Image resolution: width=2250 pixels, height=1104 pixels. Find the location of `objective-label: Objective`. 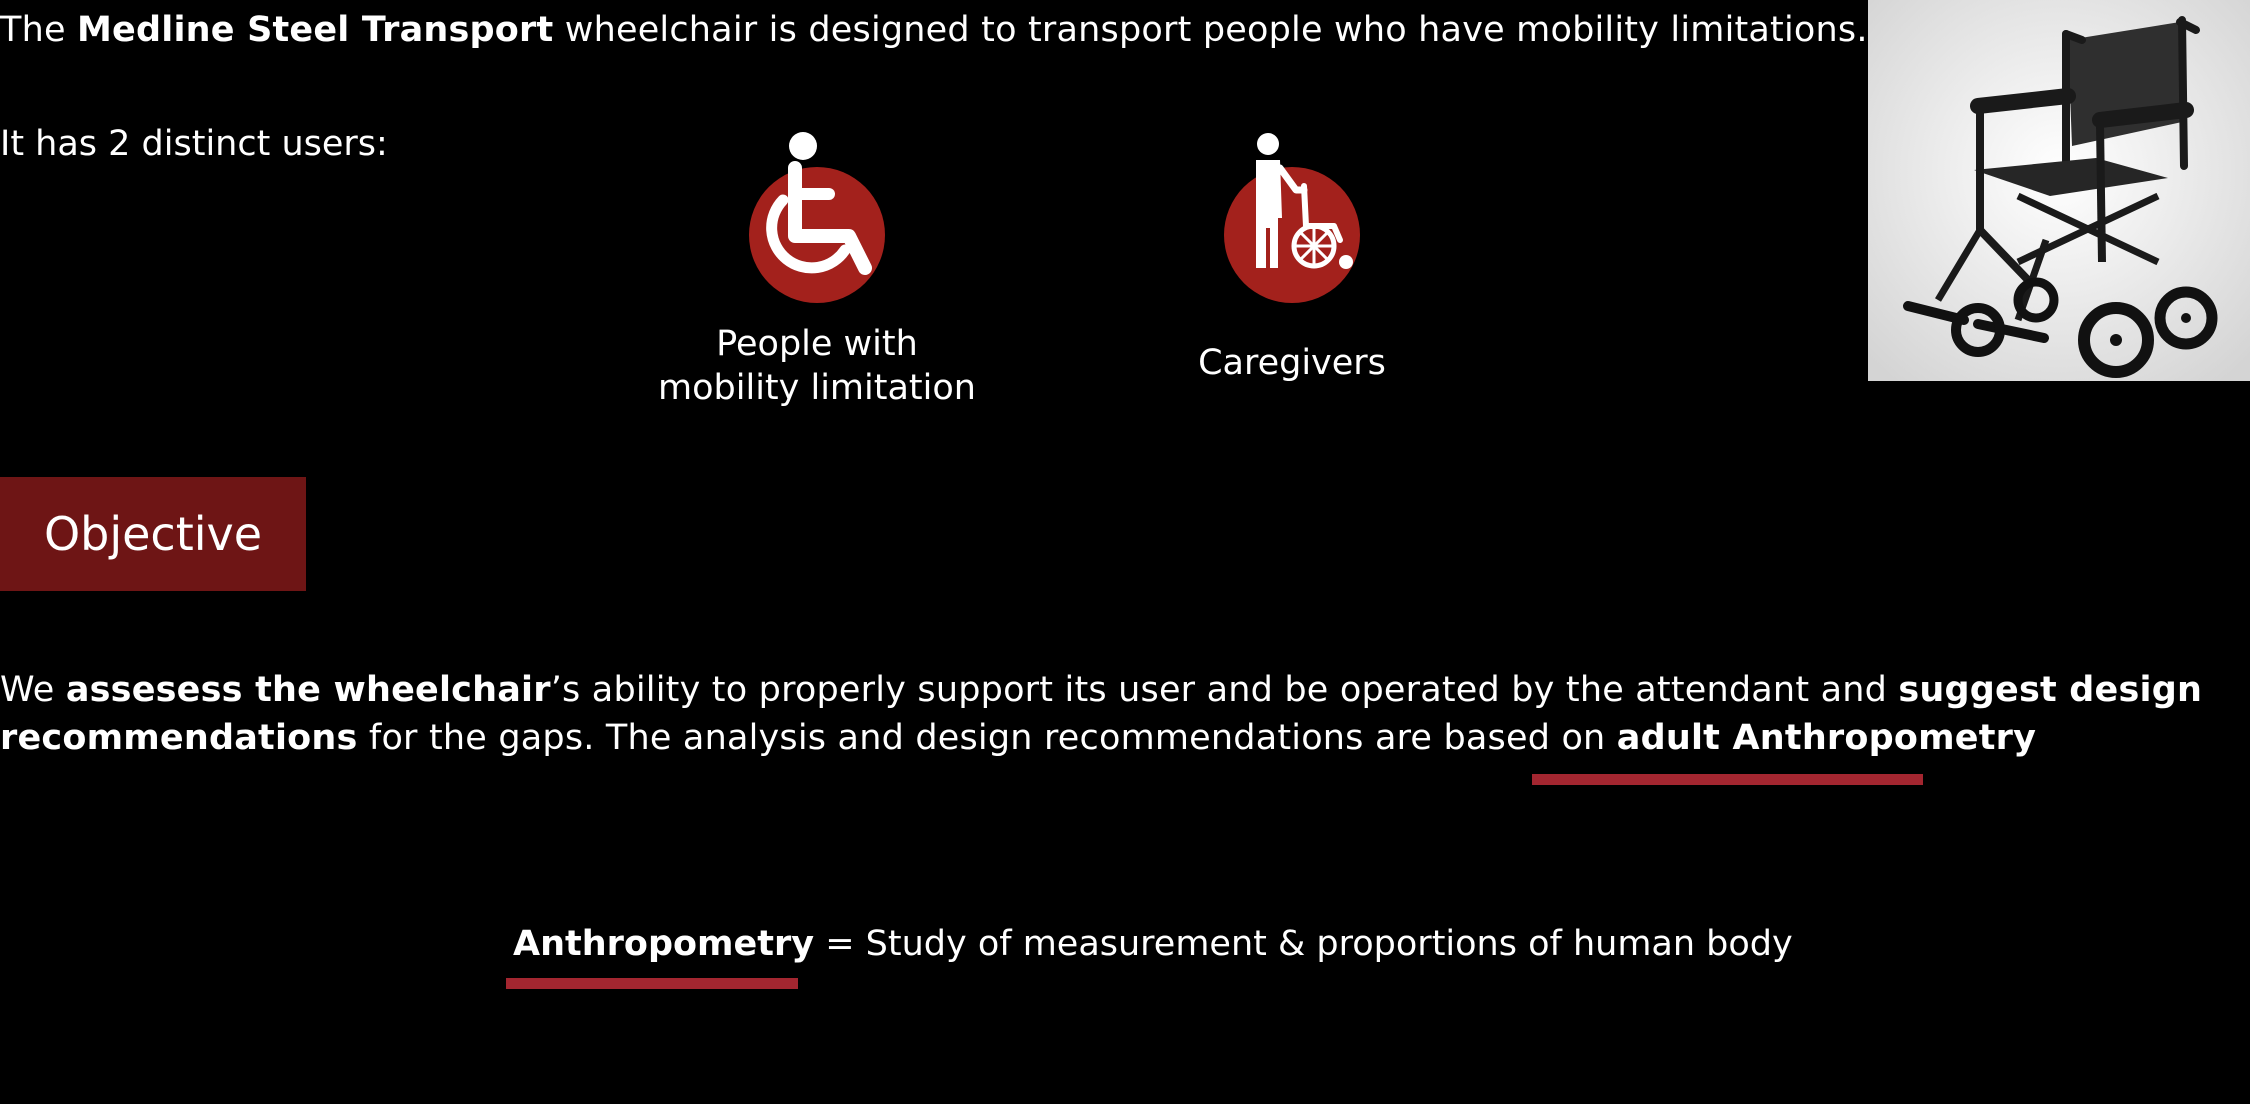

objective-label: Objective is located at coordinates (153, 534).